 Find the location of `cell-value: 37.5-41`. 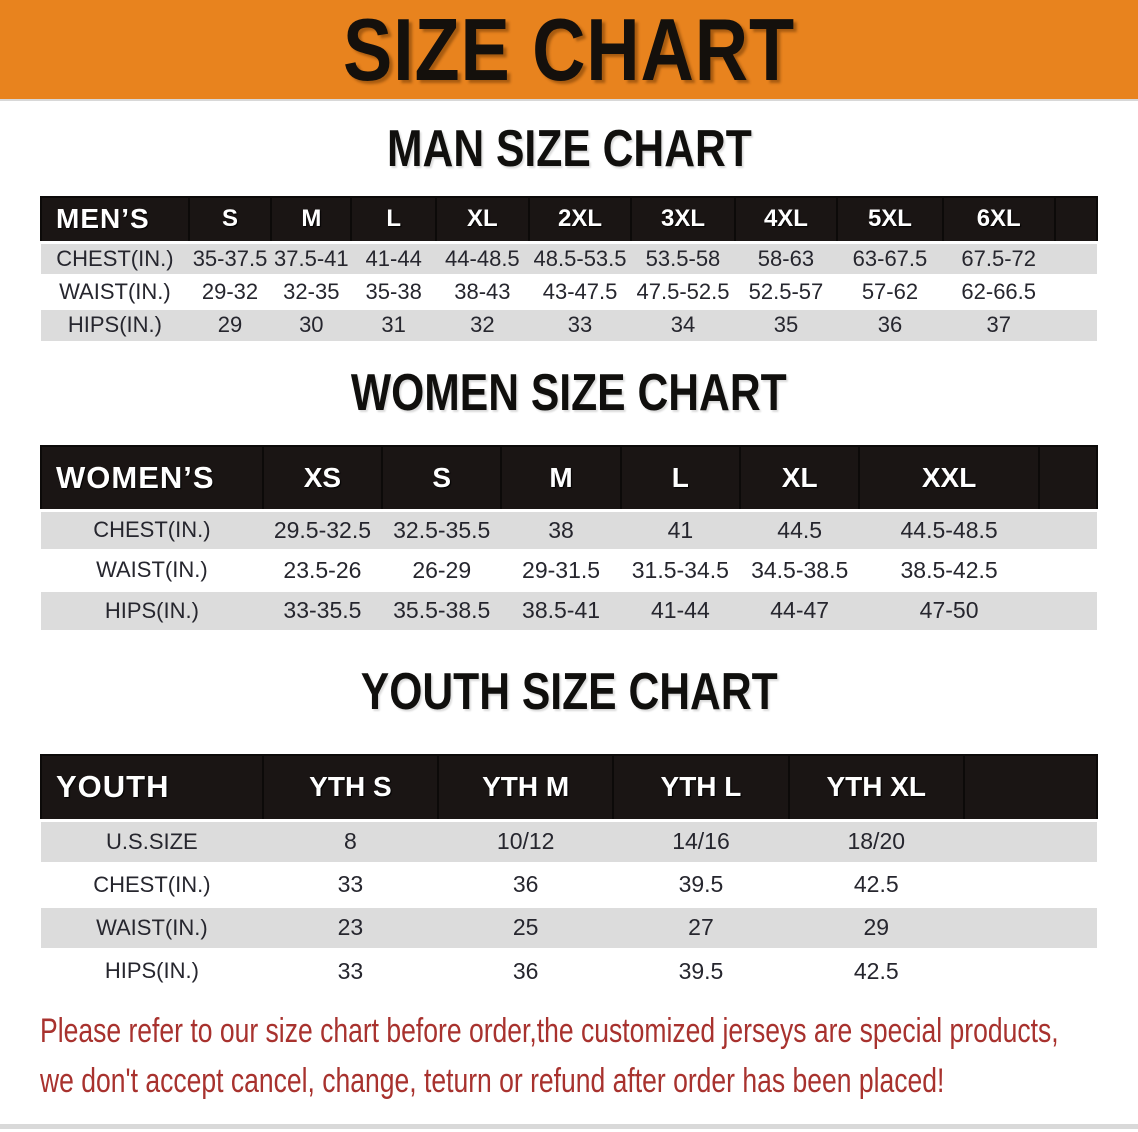

cell-value: 37.5-41 is located at coordinates (311, 257).